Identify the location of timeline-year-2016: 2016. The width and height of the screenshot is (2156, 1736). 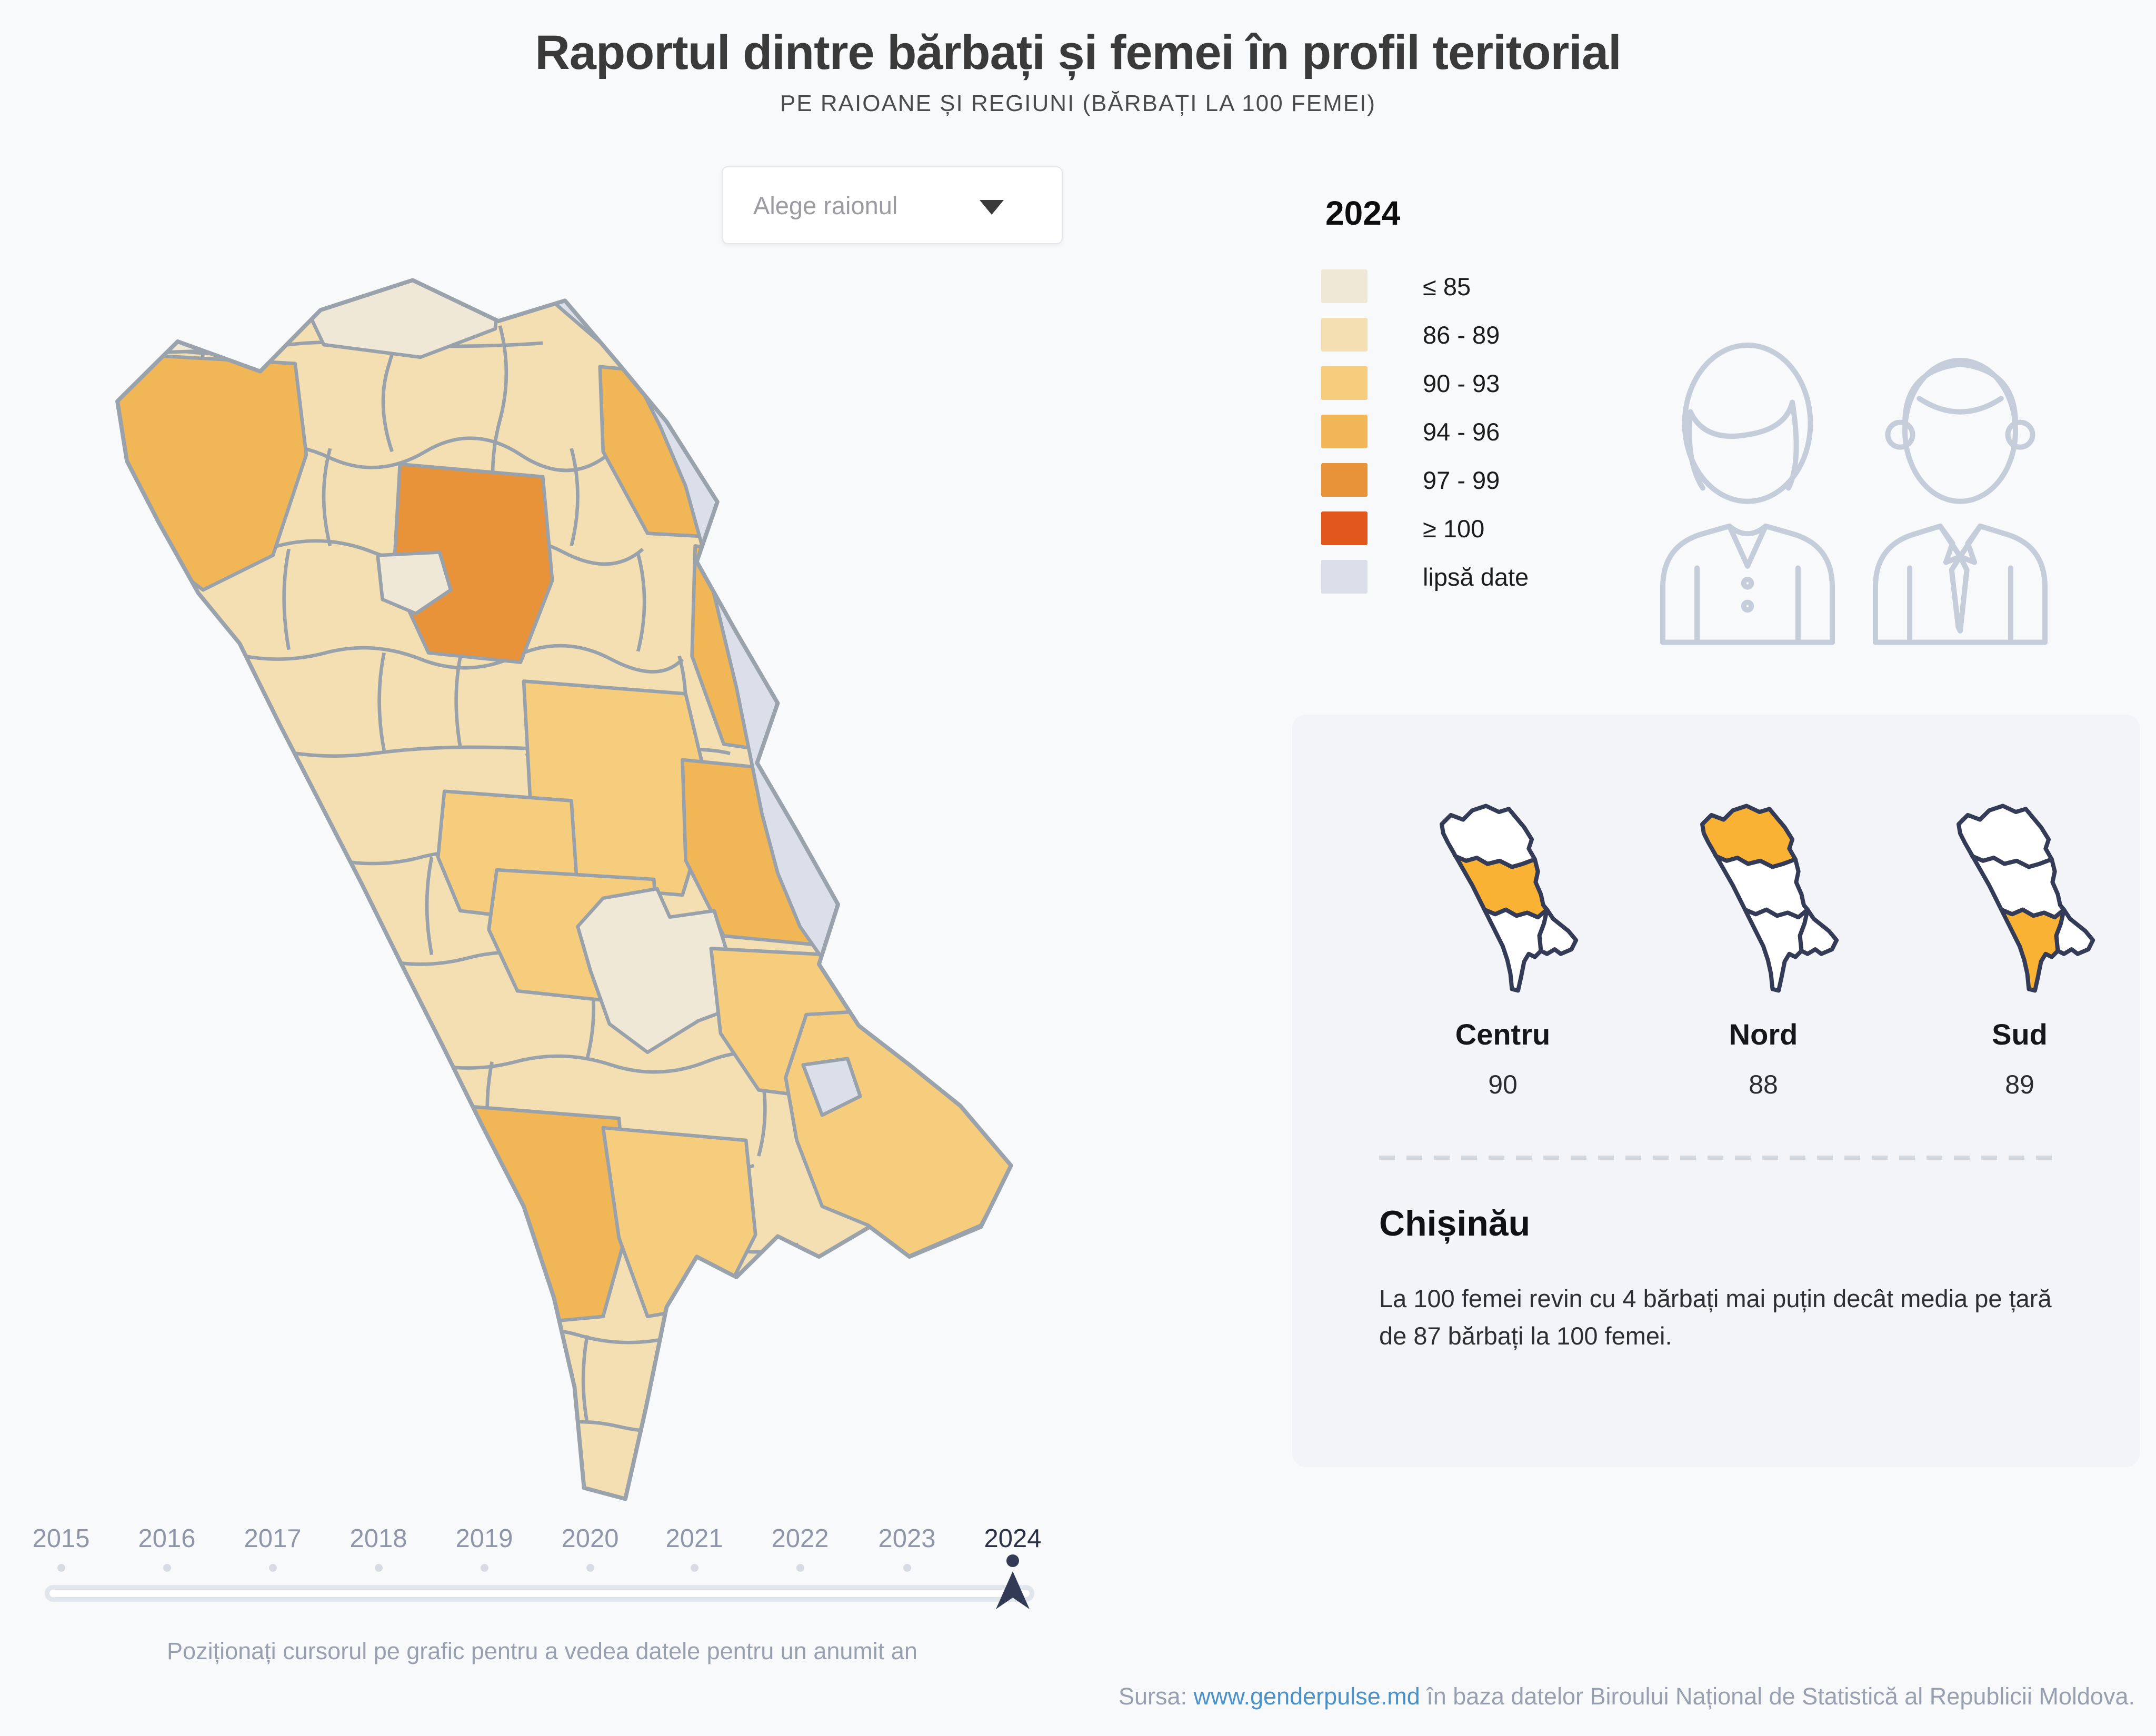
(167, 1538).